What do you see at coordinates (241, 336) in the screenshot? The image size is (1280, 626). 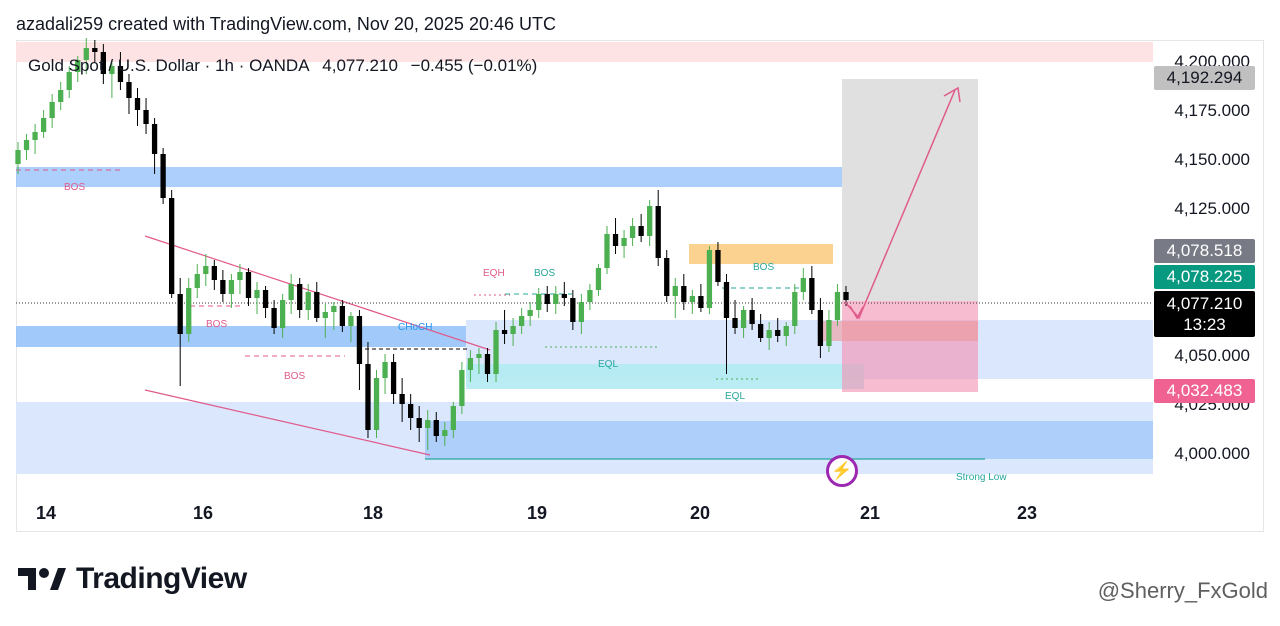 I see `demand-zone-left` at bounding box center [241, 336].